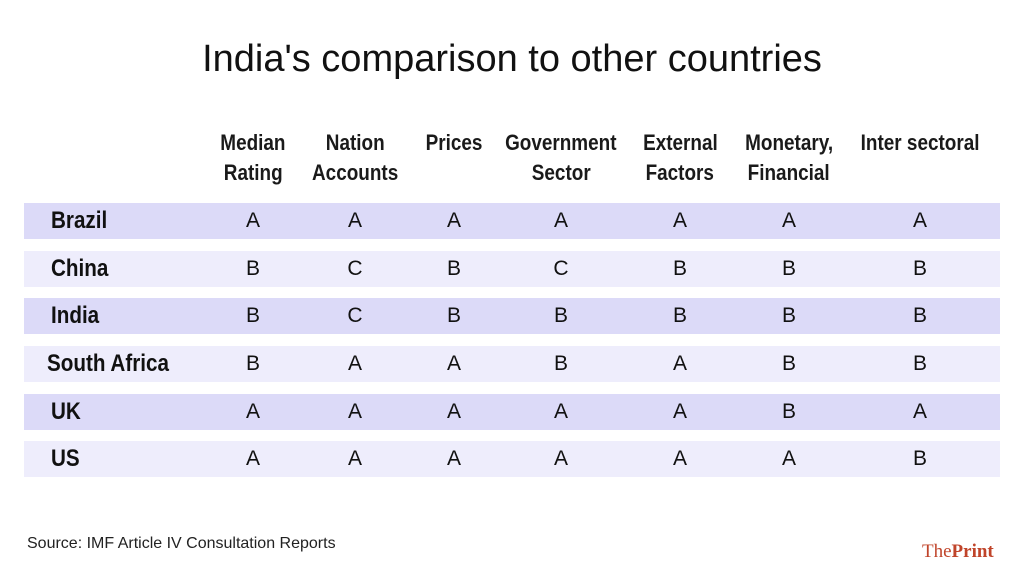 The height and width of the screenshot is (576, 1024). What do you see at coordinates (355, 142) in the screenshot?
I see `column-header-line: Nation` at bounding box center [355, 142].